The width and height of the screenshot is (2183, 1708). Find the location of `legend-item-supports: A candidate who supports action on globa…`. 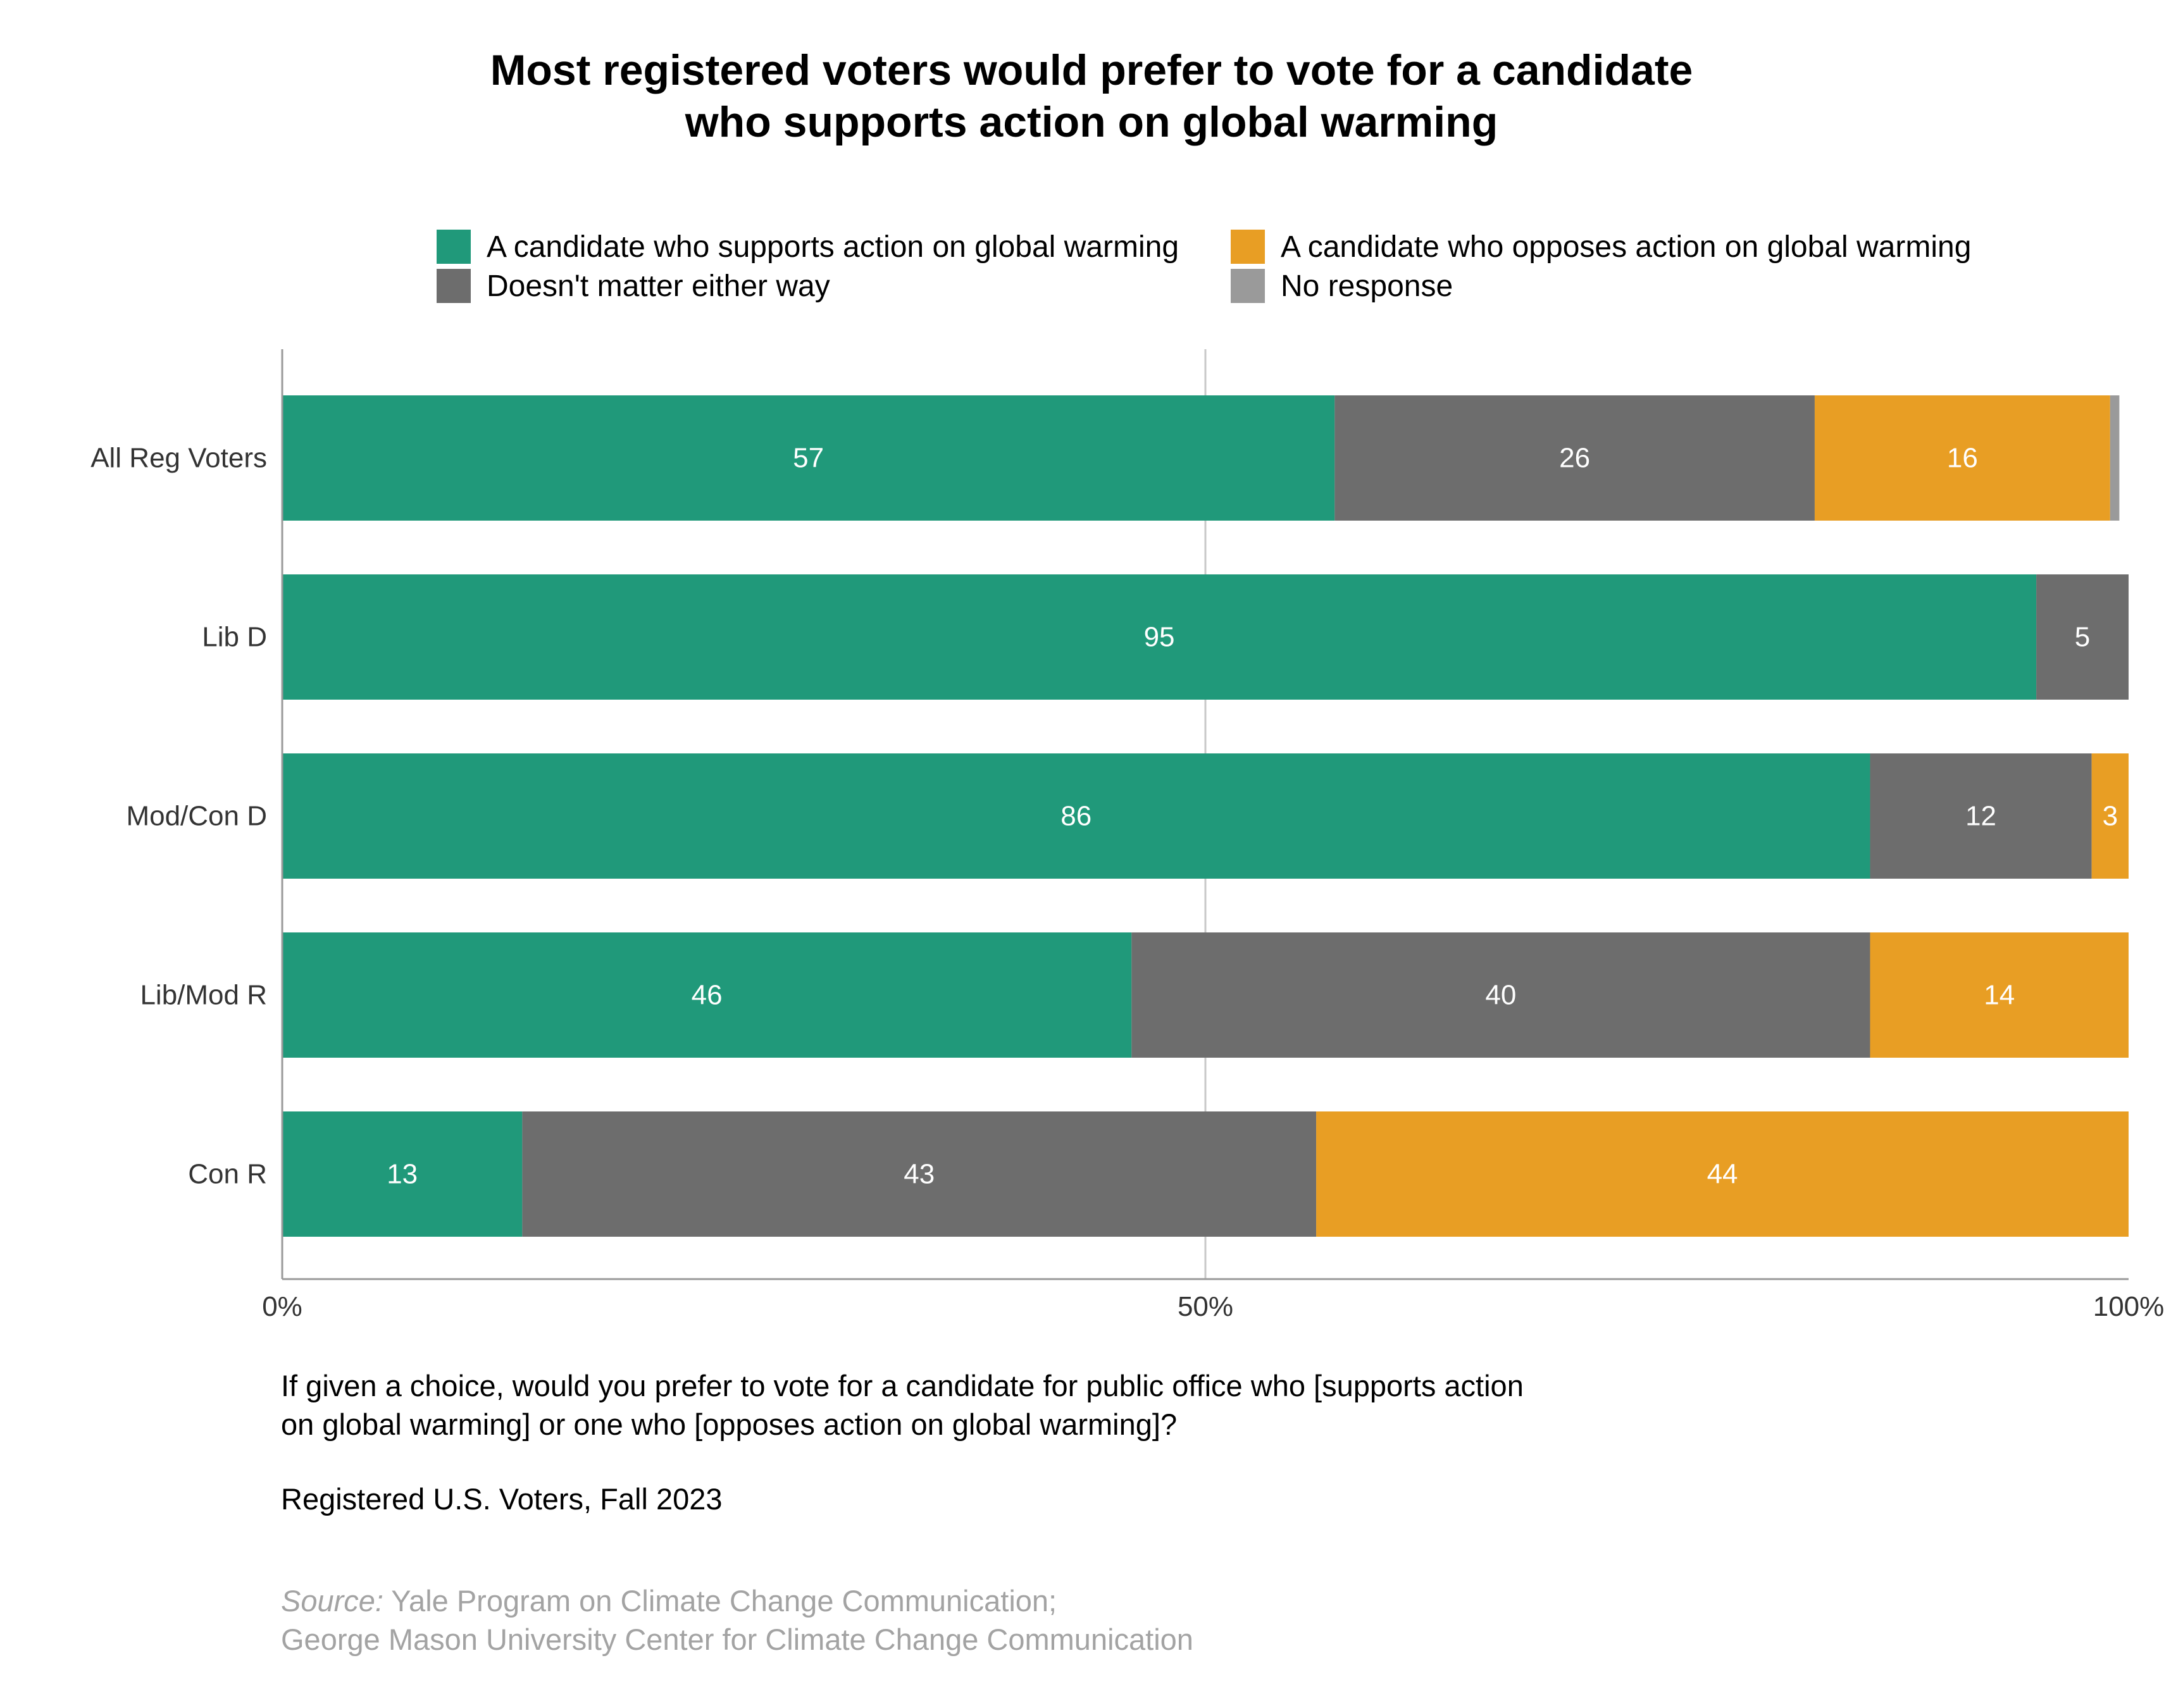

legend-item-supports: A candidate who supports action on globa… is located at coordinates (808, 247).